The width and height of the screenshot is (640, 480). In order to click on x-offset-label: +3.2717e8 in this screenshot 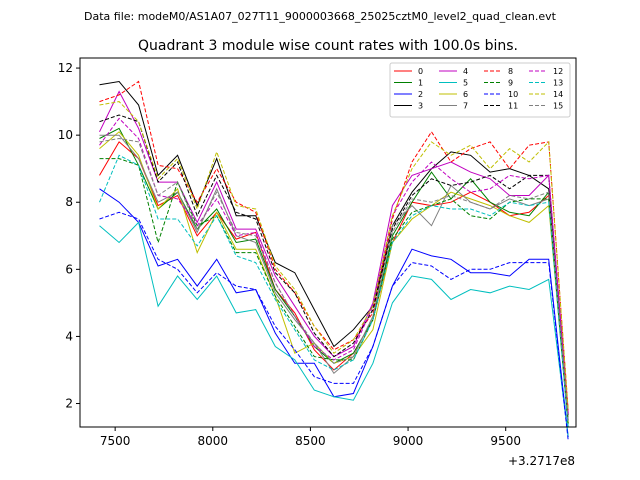, I will do `click(541, 461)`.